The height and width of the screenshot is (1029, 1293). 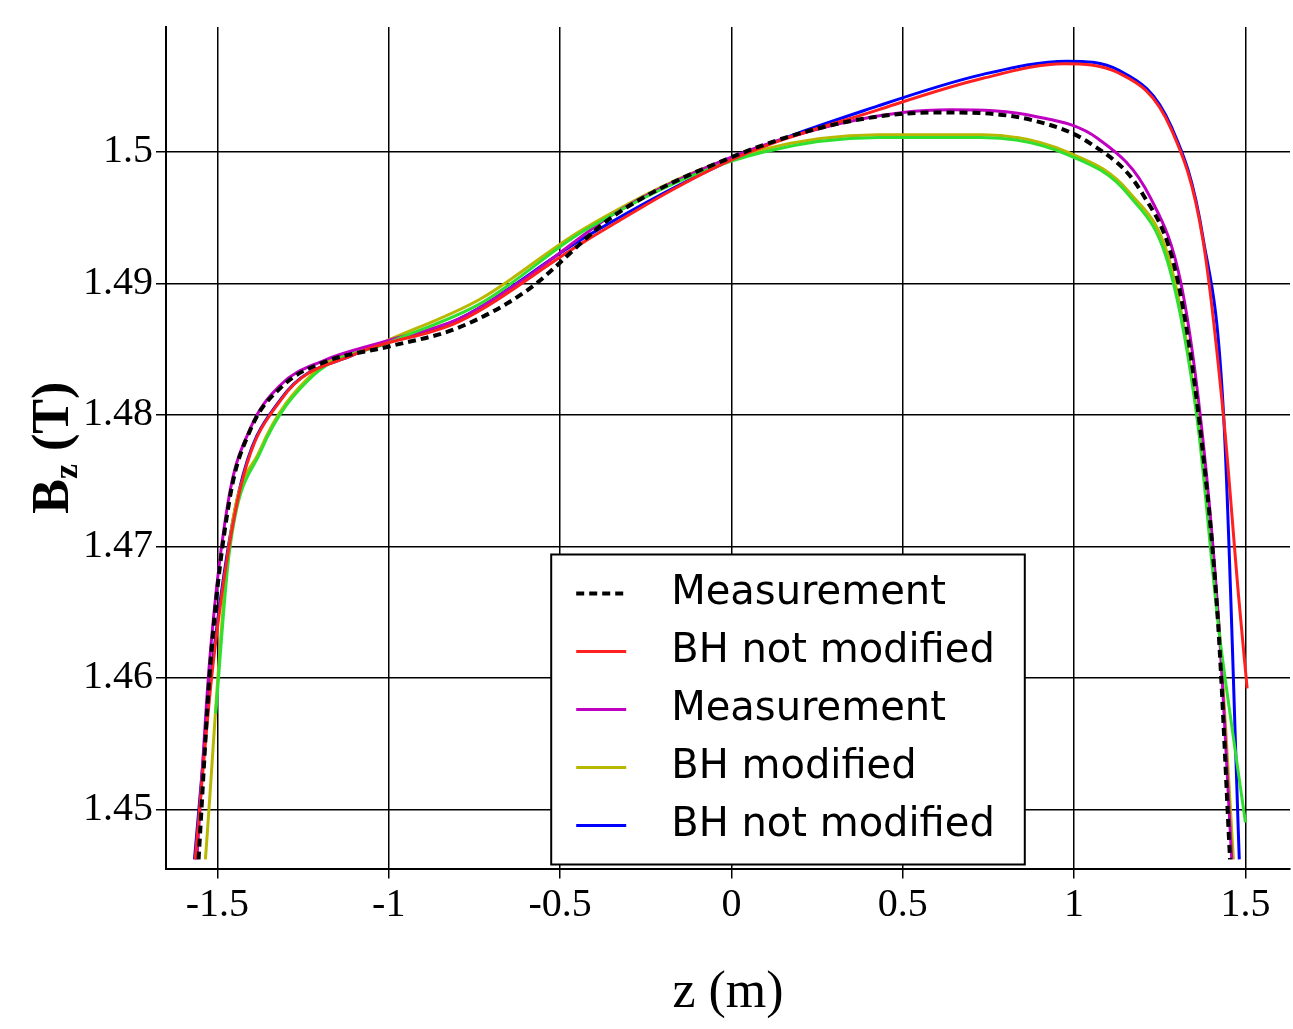 I want to click on legend-label: BH modified, so click(x=794, y=763).